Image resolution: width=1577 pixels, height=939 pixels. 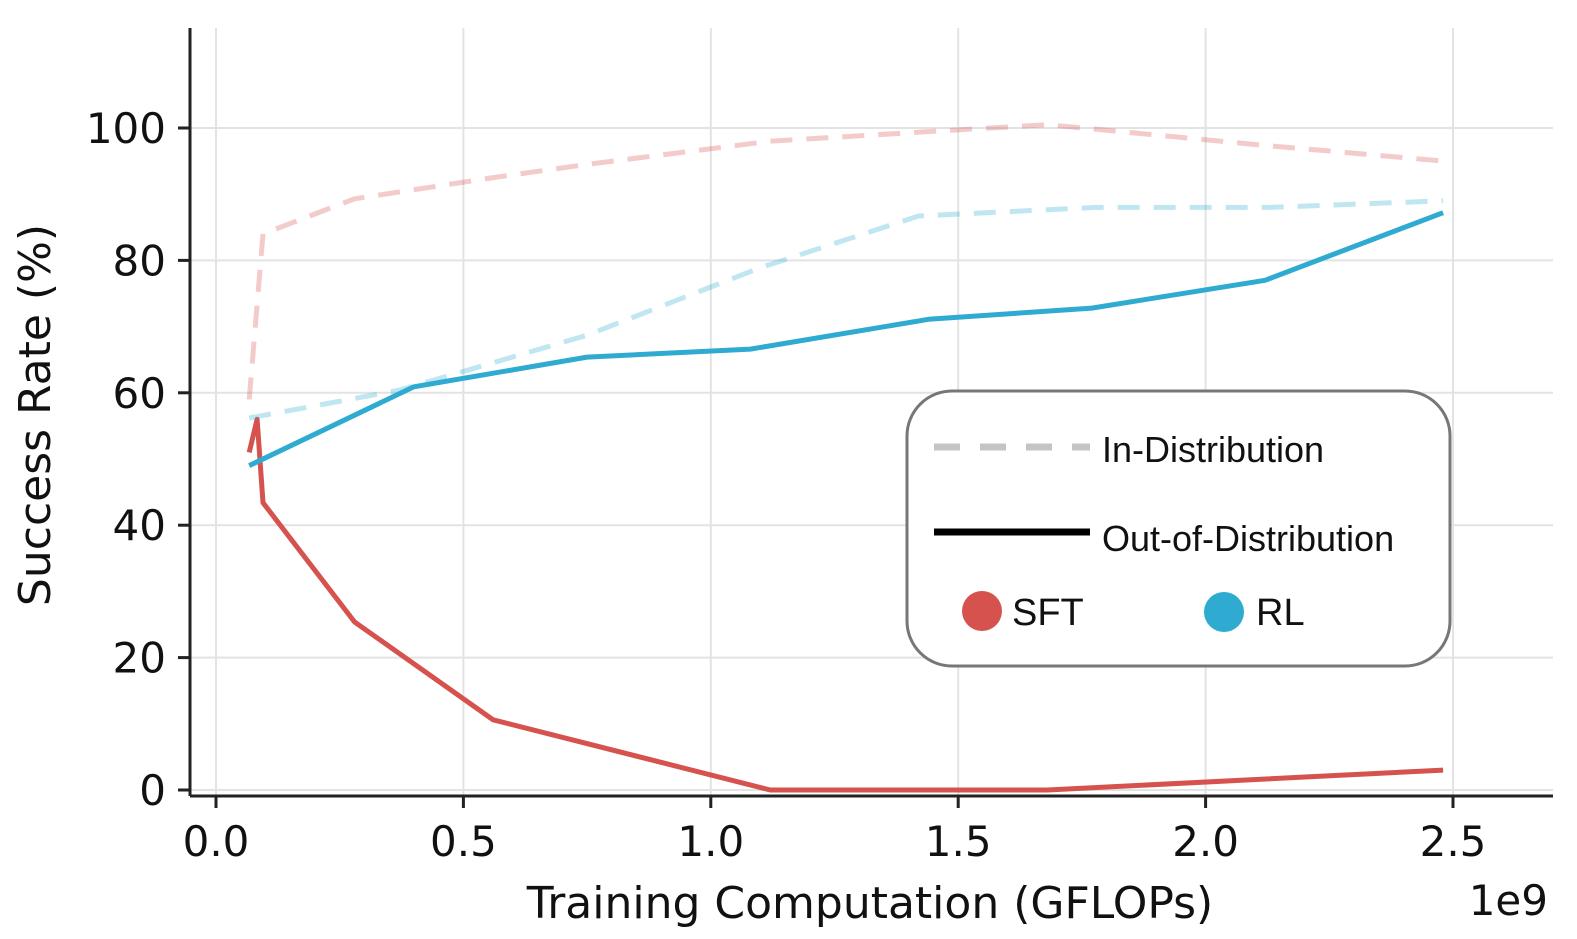 I want to click on x-tick-label: 1.0, so click(x=710, y=841).